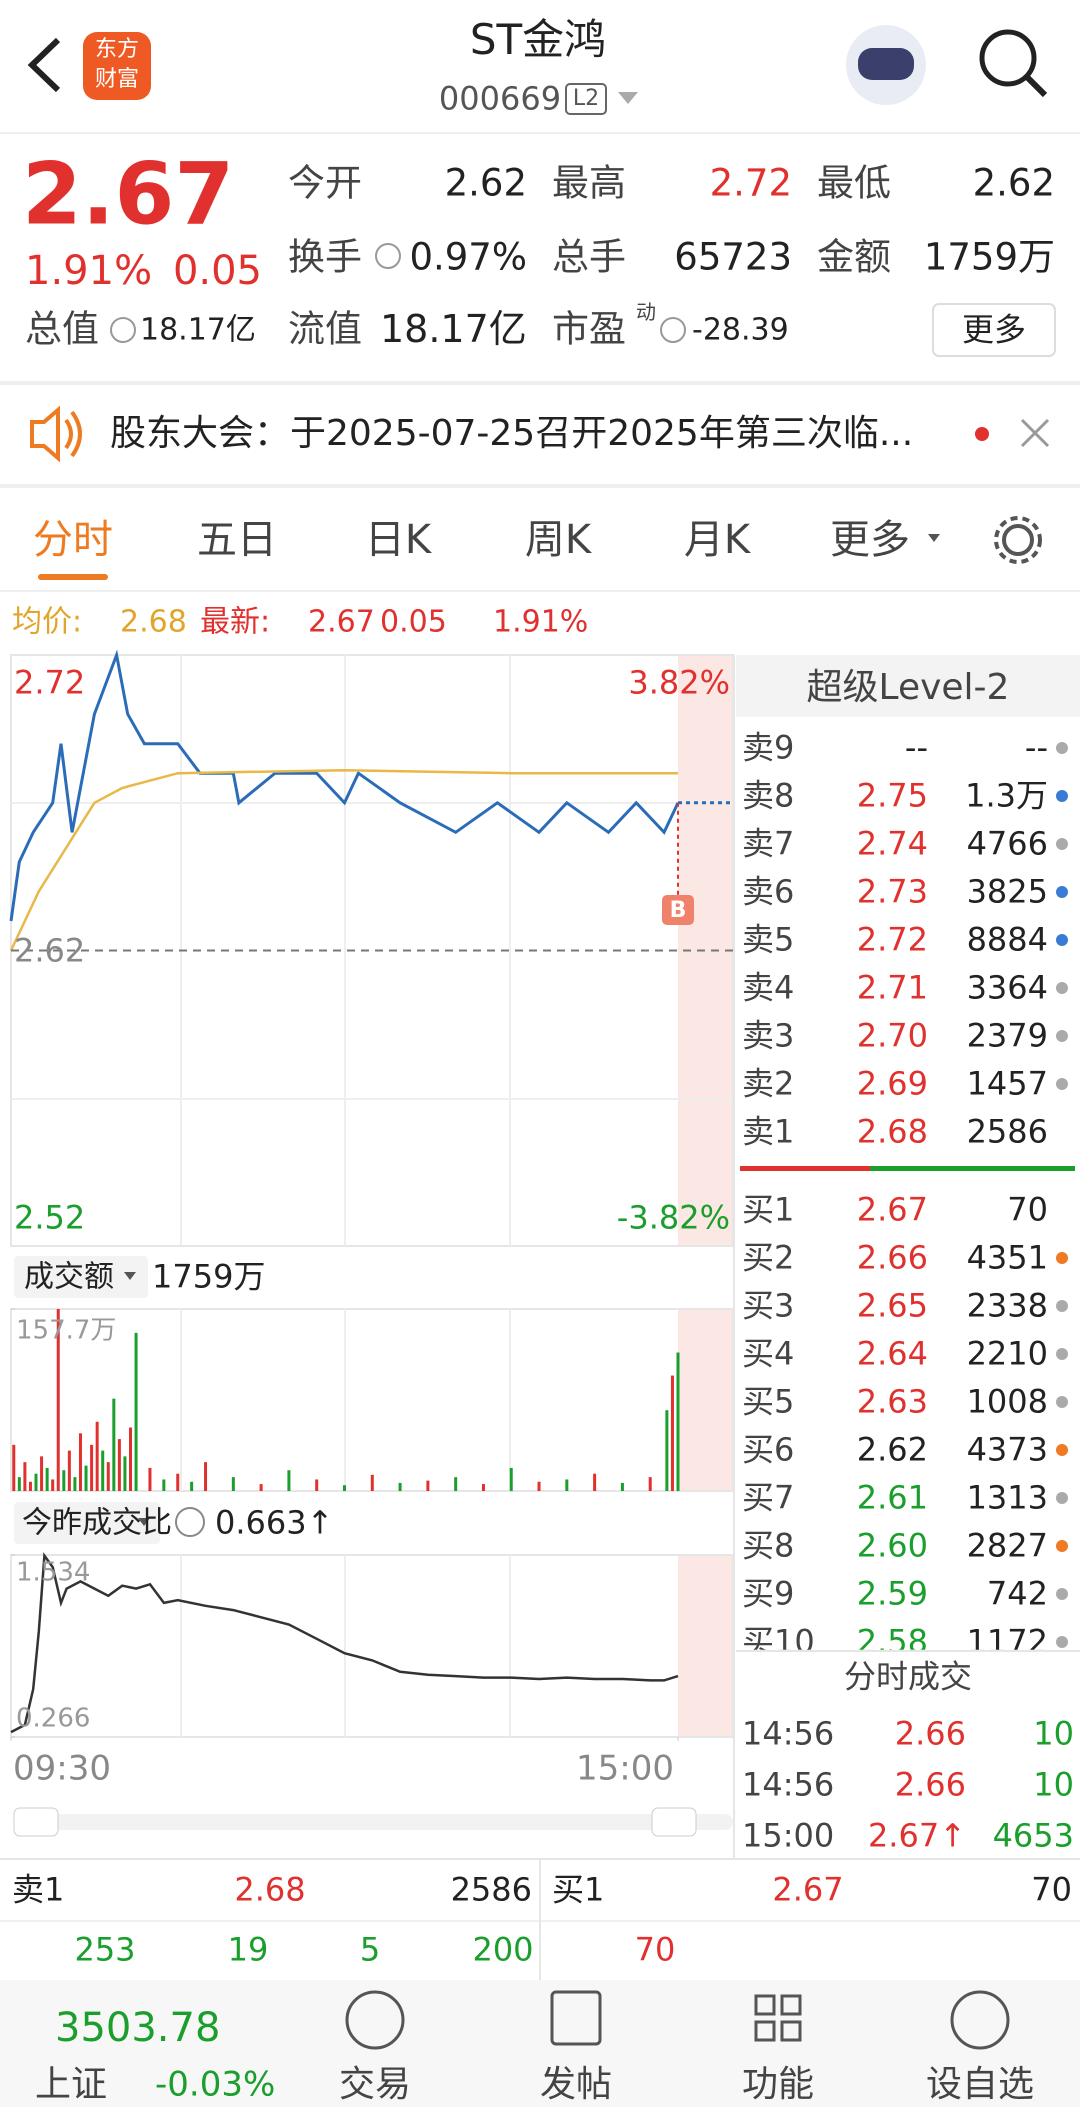 This screenshot has width=1080, height=2107. Describe the element at coordinates (344, 785) in the screenshot. I see `series-line` at that location.